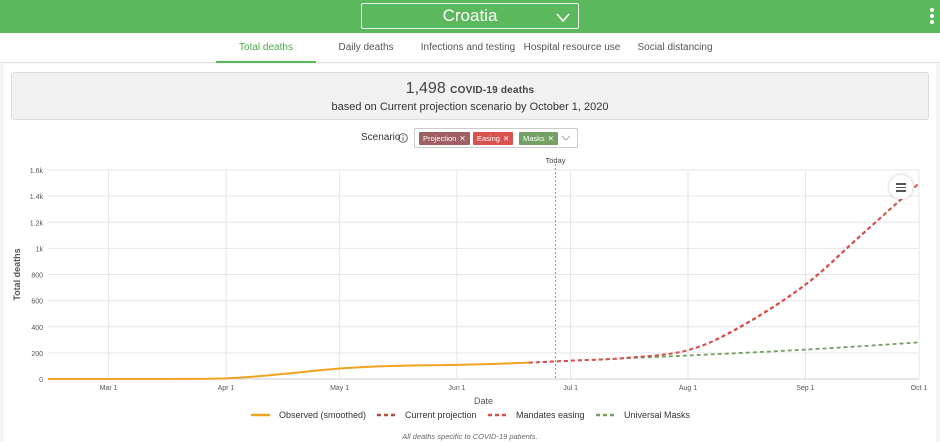 The height and width of the screenshot is (442, 940). I want to click on y-tick-label: 1.2k, so click(37, 223).